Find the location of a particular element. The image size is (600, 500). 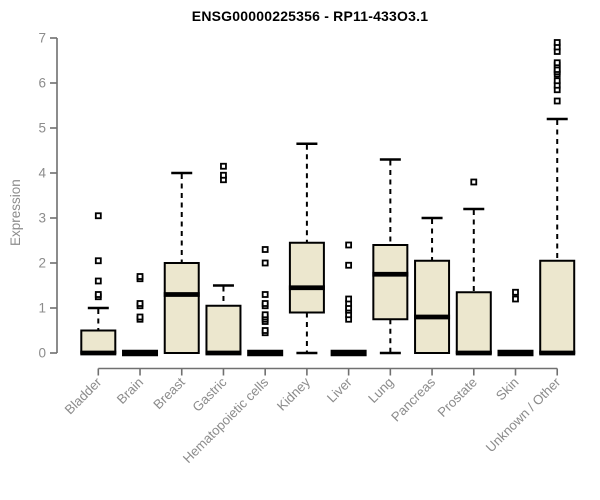

boxplot-bladder is located at coordinates (98, 284).